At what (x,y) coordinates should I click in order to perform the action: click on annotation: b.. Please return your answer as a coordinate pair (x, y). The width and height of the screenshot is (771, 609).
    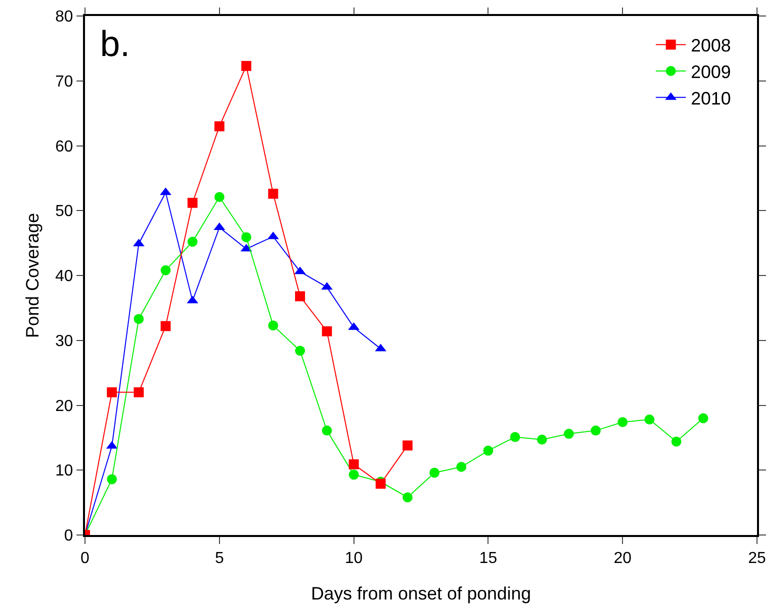
    Looking at the image, I should click on (115, 43).